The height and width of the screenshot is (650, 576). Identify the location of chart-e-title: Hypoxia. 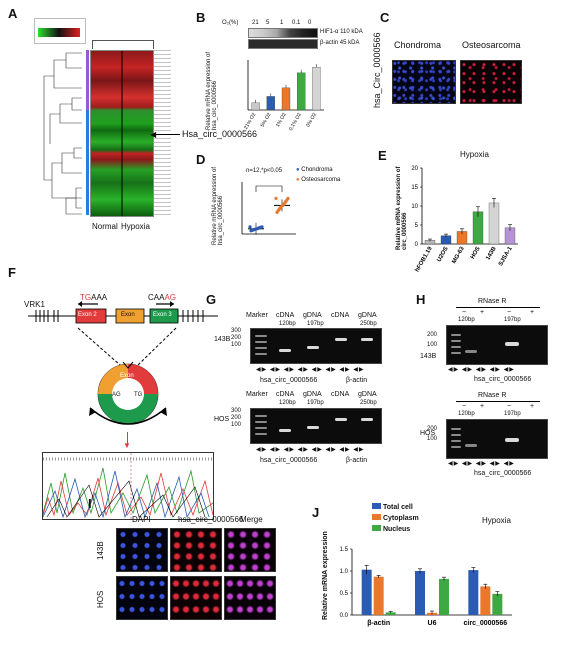
(474, 154).